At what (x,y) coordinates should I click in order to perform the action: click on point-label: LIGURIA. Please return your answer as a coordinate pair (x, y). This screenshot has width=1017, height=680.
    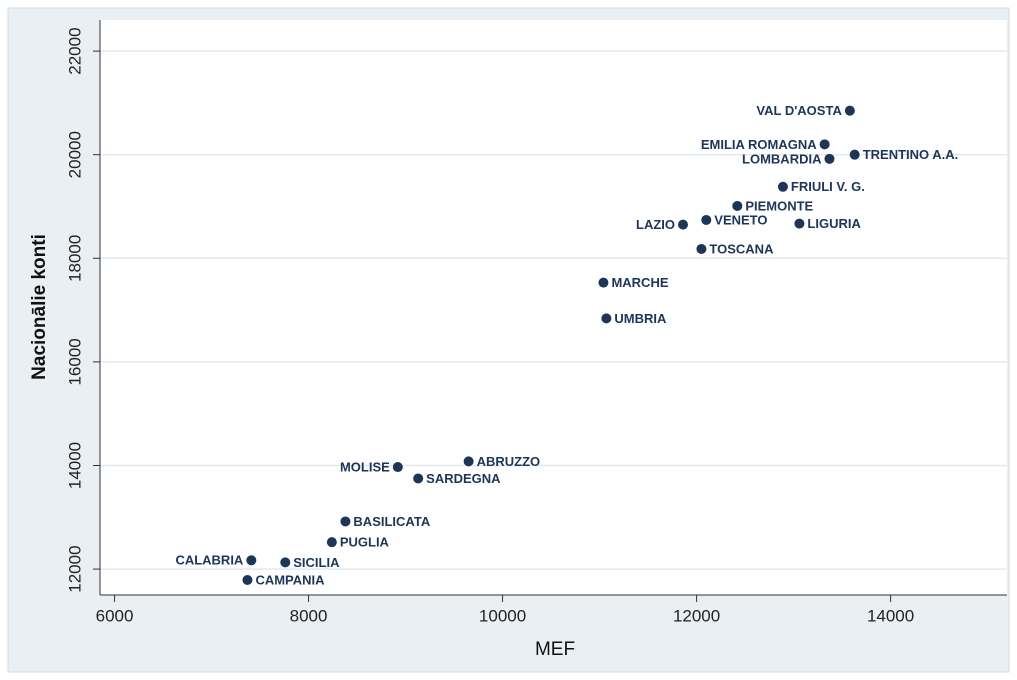
    Looking at the image, I should click on (834, 223).